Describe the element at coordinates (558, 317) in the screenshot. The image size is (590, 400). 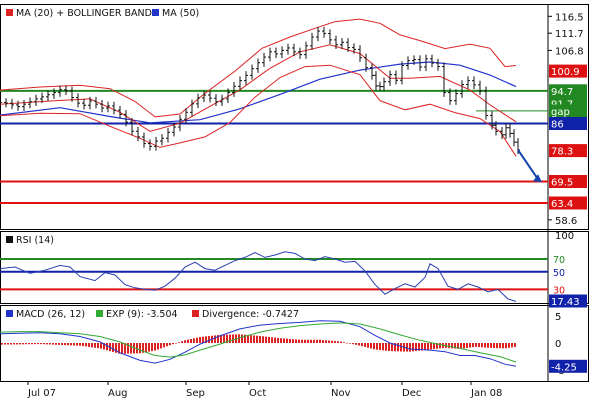
I see `macd-y-tick-label-0: 5` at that location.